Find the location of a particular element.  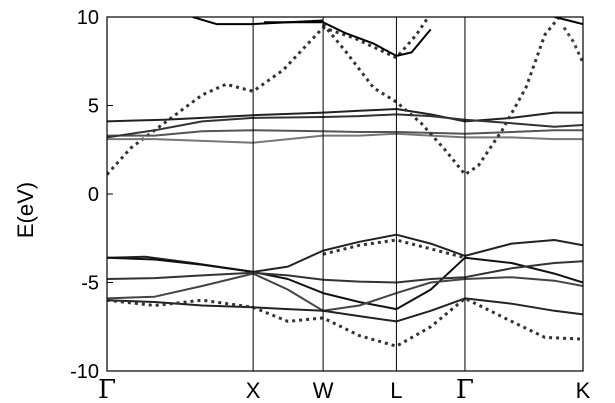

x-tick-label-2: X is located at coordinates (253, 390).